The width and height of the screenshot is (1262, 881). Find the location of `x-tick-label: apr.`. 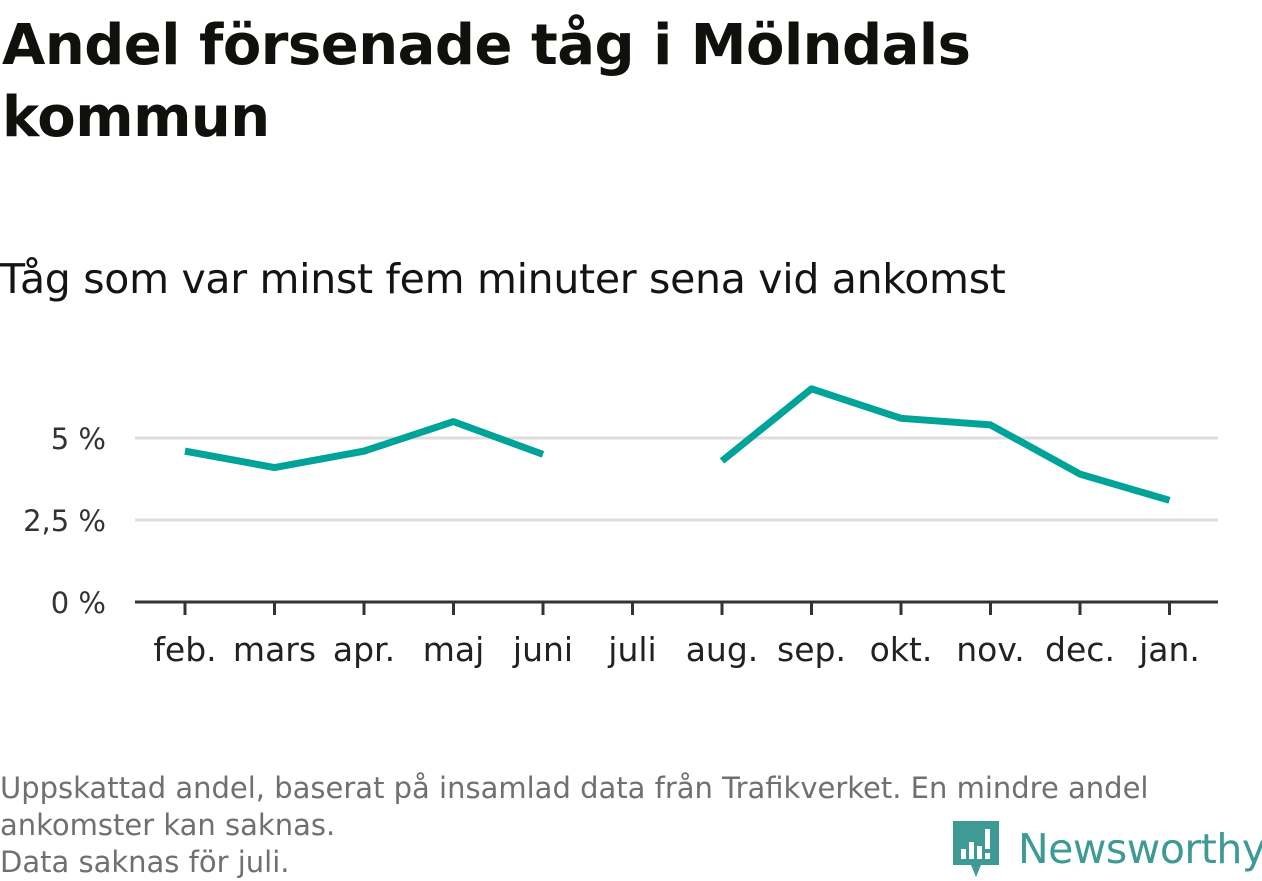

x-tick-label: apr. is located at coordinates (364, 649).